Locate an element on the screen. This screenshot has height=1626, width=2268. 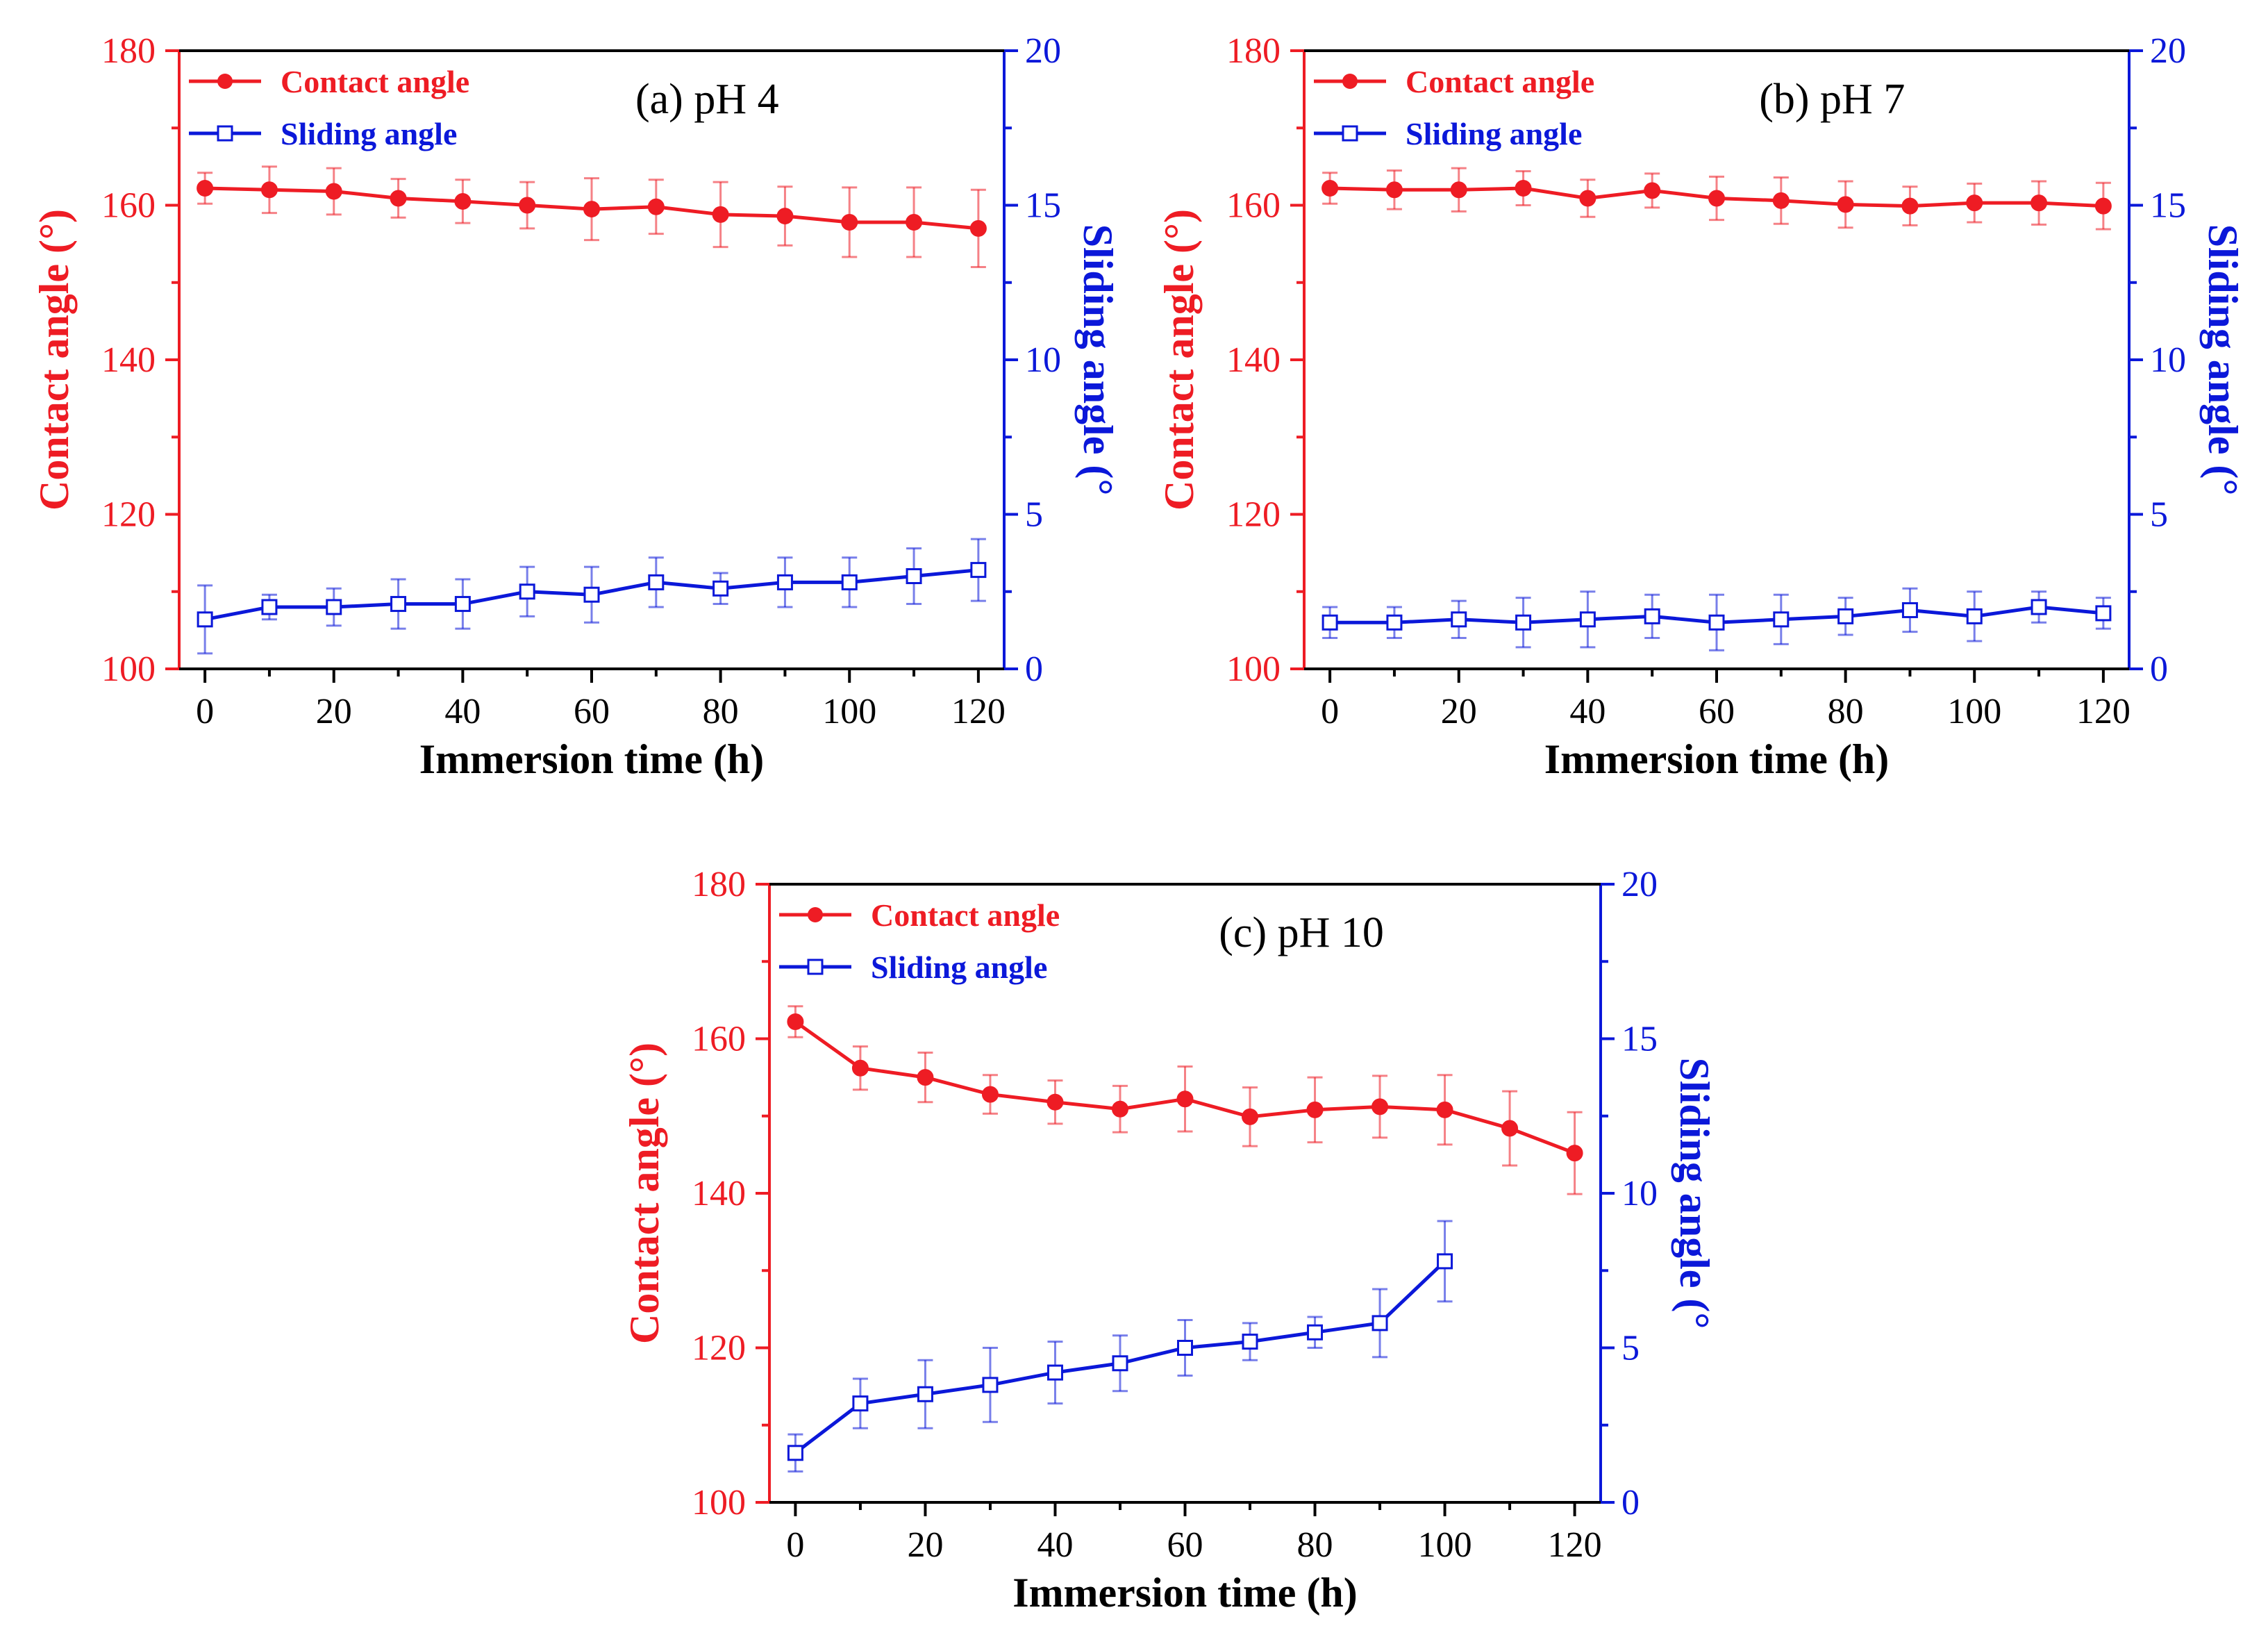
right-y-tick-label: 10 is located at coordinates (1639, 1193).